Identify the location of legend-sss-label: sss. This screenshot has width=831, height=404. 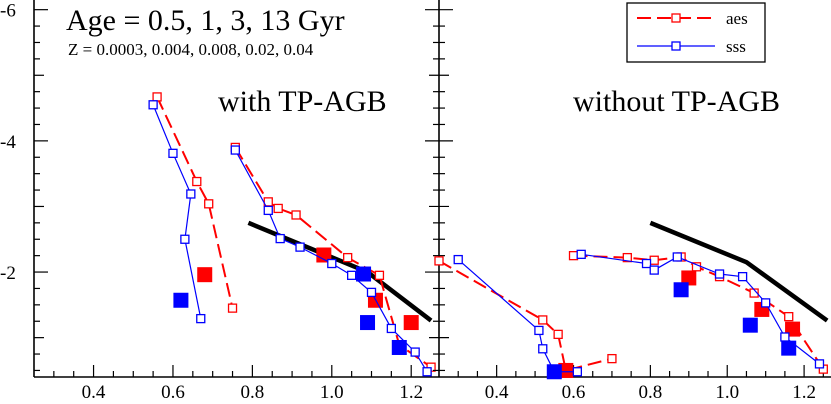
(736, 46).